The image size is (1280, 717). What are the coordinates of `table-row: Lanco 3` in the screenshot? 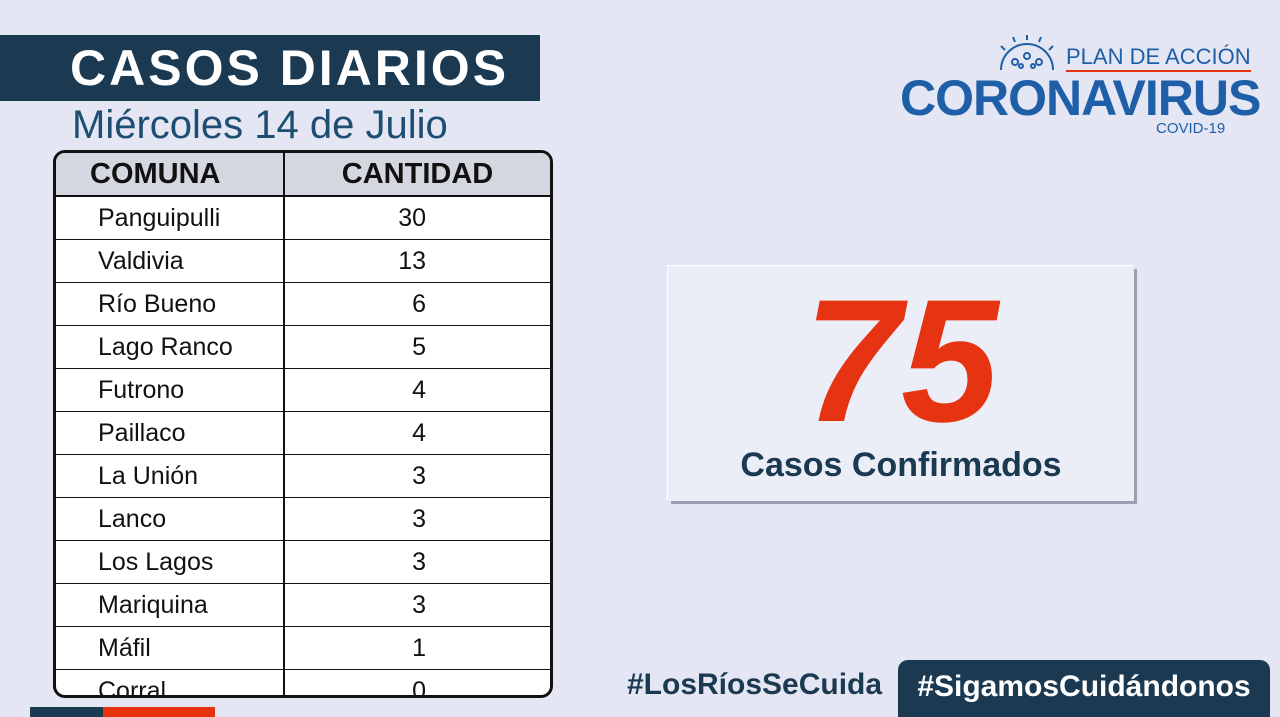 It's located at (303, 519).